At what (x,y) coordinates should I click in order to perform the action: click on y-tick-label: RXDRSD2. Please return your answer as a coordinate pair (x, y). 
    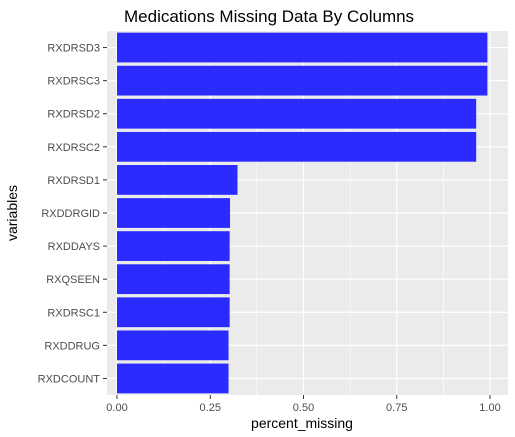
    Looking at the image, I should click on (73, 115).